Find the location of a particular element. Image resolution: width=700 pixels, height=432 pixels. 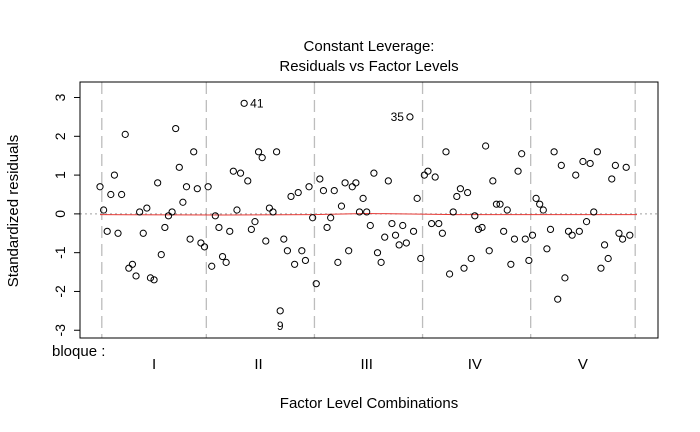

y-axis: 3 2 1 0 -1 -2 -3 is located at coordinates (66, 214).